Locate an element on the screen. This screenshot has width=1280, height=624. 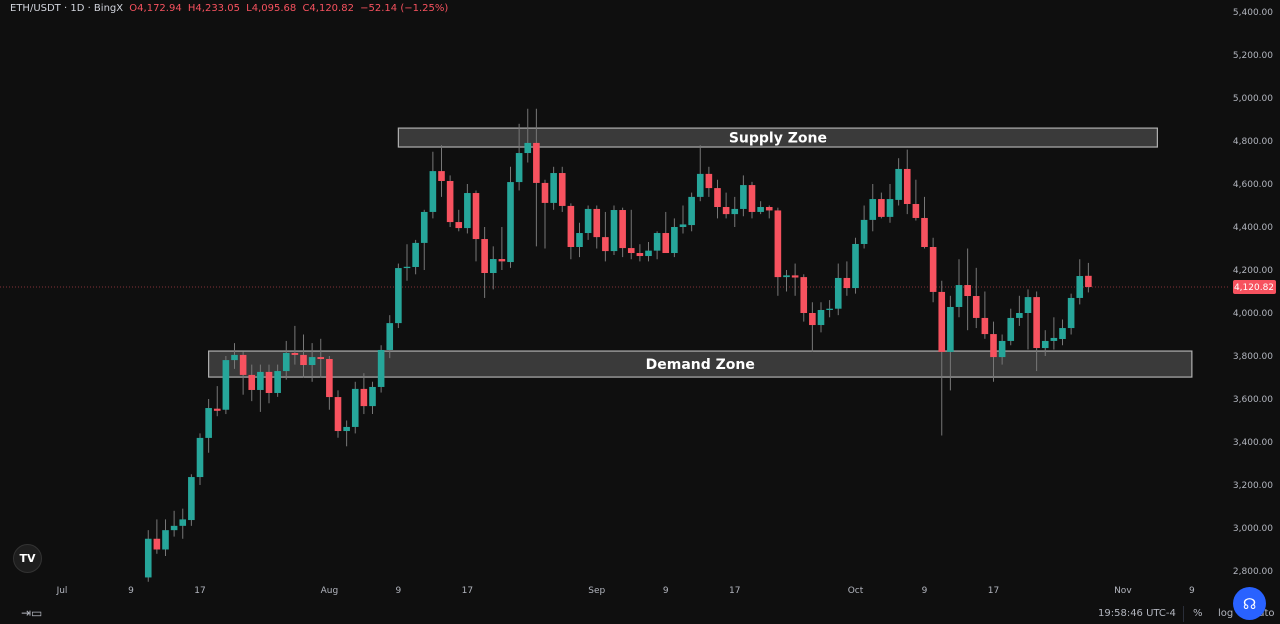
y-axis-label: 3,400.00 is located at coordinates (1253, 443).